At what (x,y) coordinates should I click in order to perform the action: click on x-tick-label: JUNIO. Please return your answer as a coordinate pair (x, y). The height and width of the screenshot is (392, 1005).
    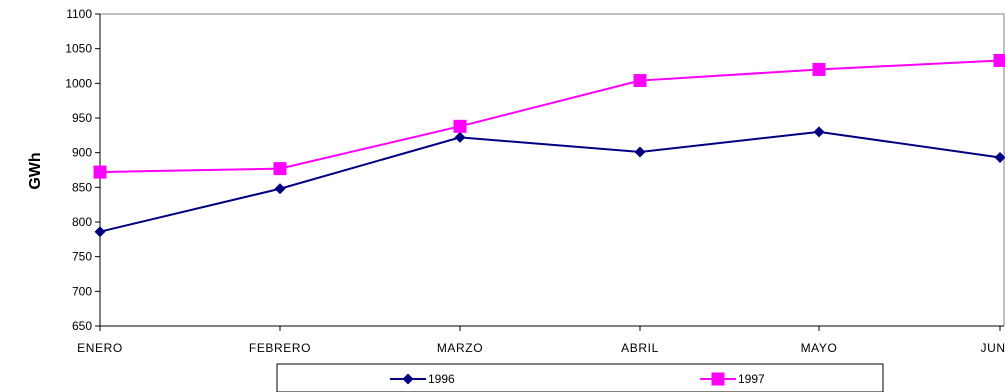
    Looking at the image, I should click on (993, 348).